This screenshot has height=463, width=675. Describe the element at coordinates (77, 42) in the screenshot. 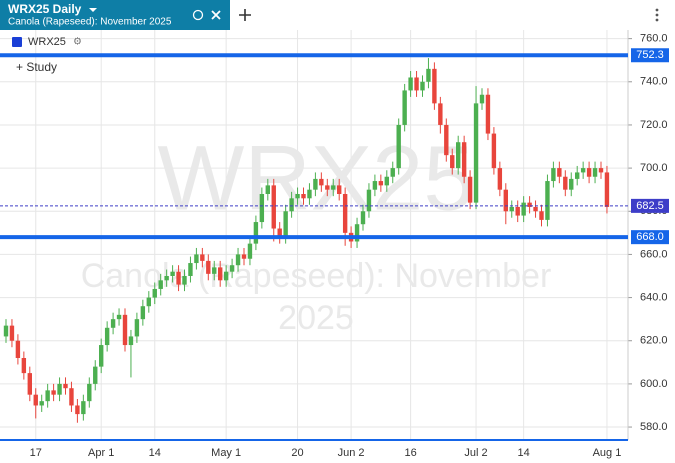

I see `settings-icon: ⚙` at that location.